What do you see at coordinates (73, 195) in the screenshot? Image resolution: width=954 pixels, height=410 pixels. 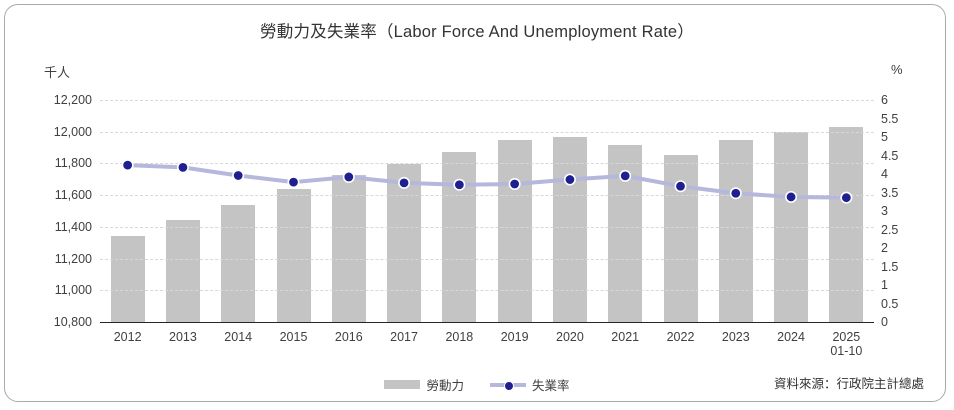 I see `left-axis-tick-label: 11,600` at bounding box center [73, 195].